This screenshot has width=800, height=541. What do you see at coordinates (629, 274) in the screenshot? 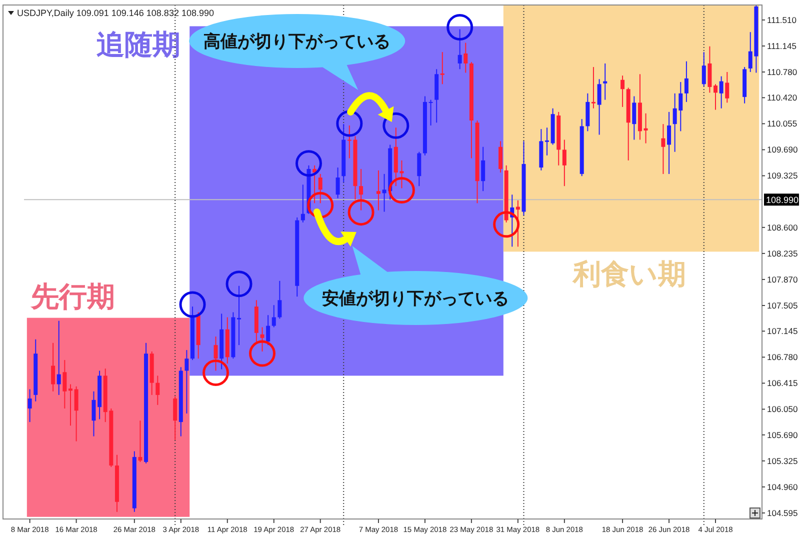
I see `band-label: 利食い期` at bounding box center [629, 274].